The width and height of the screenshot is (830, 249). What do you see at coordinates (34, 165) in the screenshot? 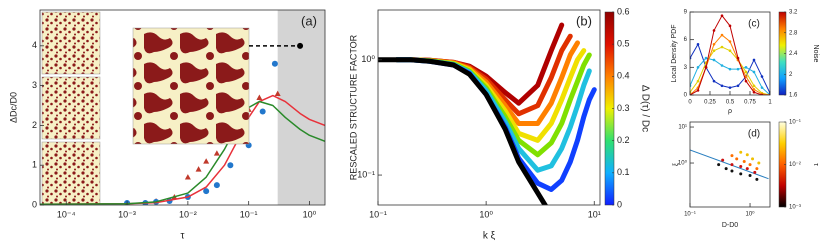
I see `y-tick-label: 1` at bounding box center [34, 165].